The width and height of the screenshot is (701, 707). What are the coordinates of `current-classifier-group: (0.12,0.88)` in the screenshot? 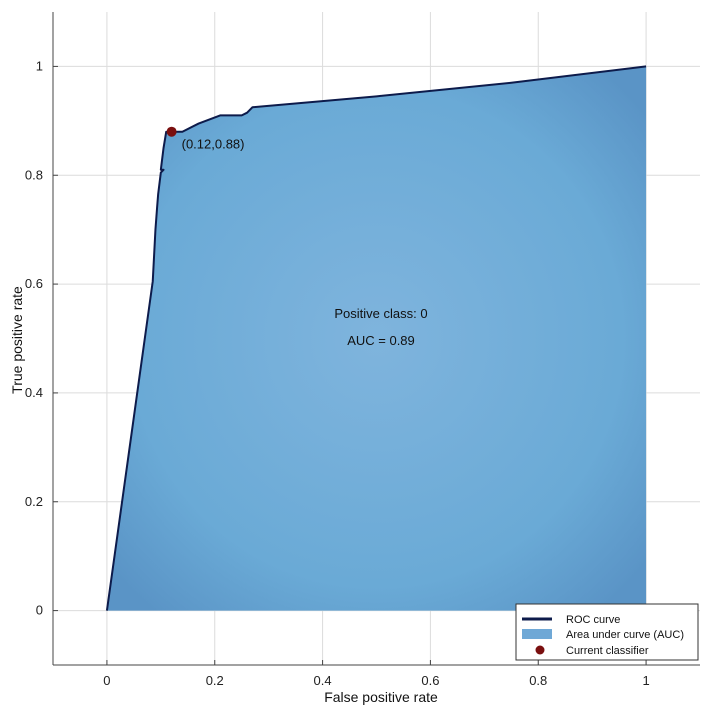 It's located at (205, 139).